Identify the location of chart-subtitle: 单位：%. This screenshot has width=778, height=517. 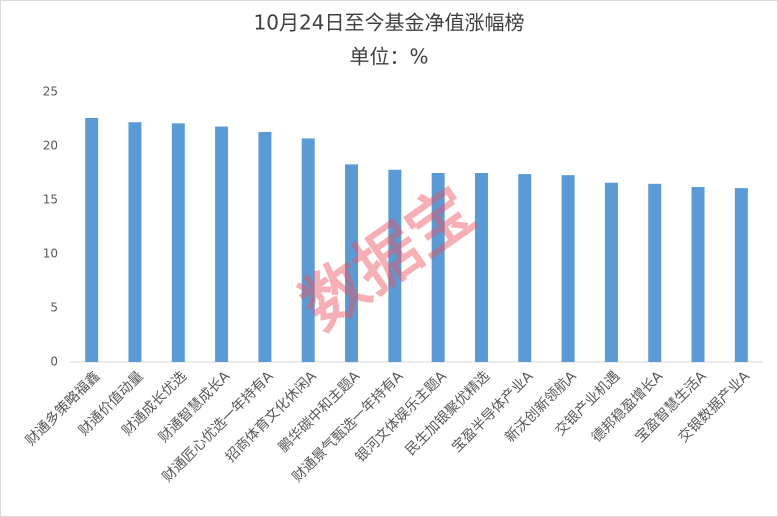
(388, 57).